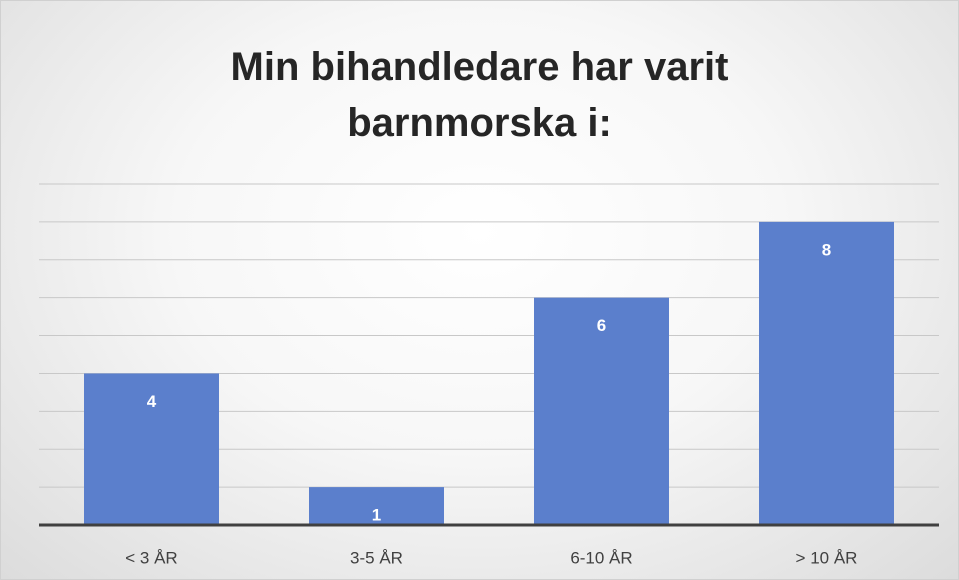  What do you see at coordinates (479, 95) in the screenshot?
I see `chart-title: Min bihandledare har varit barnmorska i:` at bounding box center [479, 95].